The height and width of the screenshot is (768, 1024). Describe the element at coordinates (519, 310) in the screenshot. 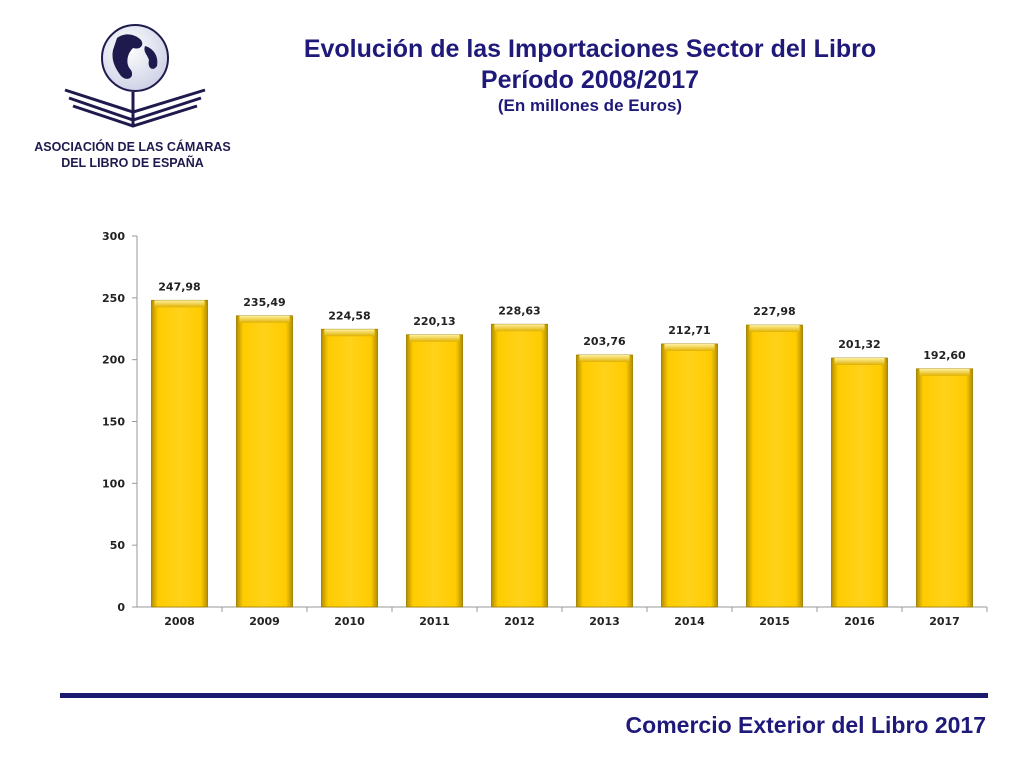

I see `data-label: 228,63` at that location.